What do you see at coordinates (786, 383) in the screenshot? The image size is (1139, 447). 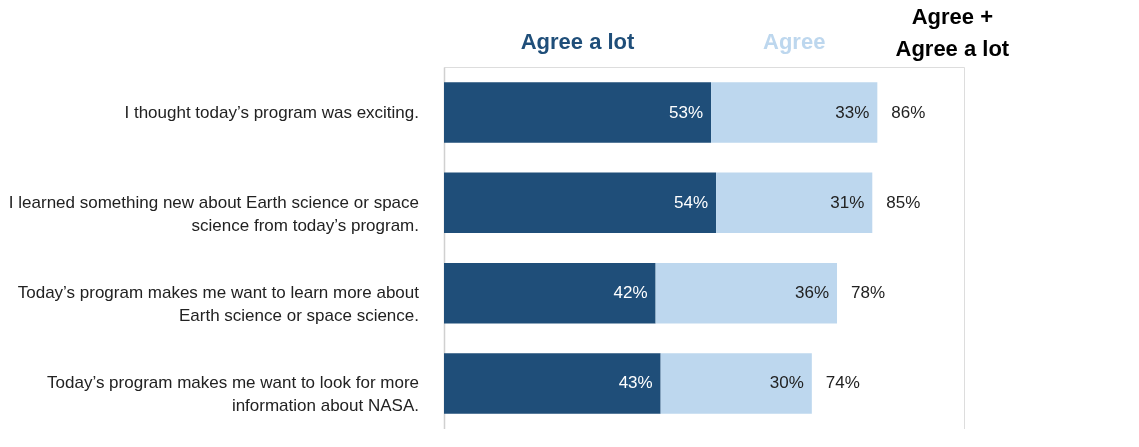 I see `data-label: 30%` at bounding box center [786, 383].